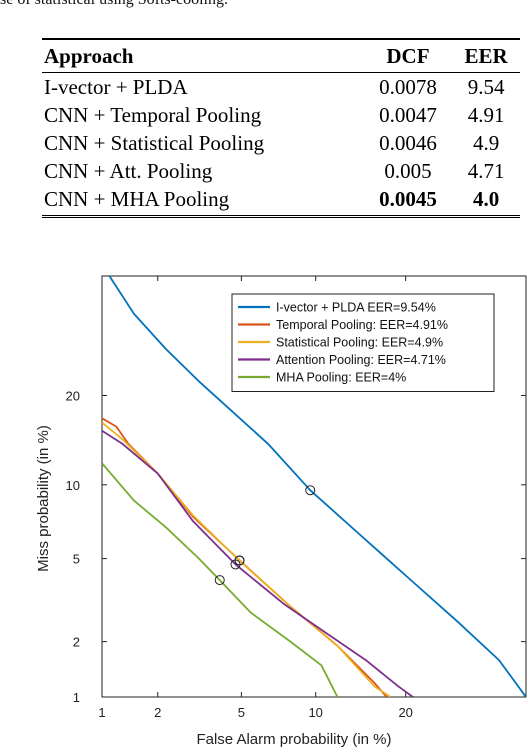 This screenshot has height=753, width=528. Describe the element at coordinates (486, 115) in the screenshot. I see `cell-eer: 4.91` at that location.